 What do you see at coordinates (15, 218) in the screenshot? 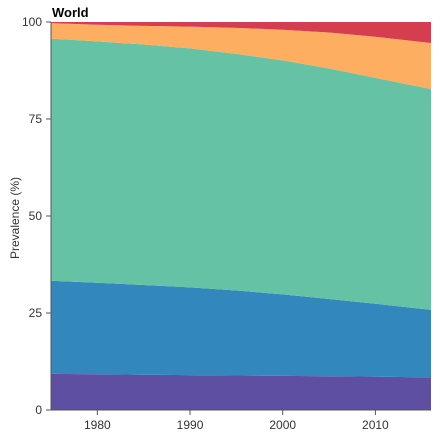
I see `y-axis-label: Prevalence (%)` at bounding box center [15, 218].